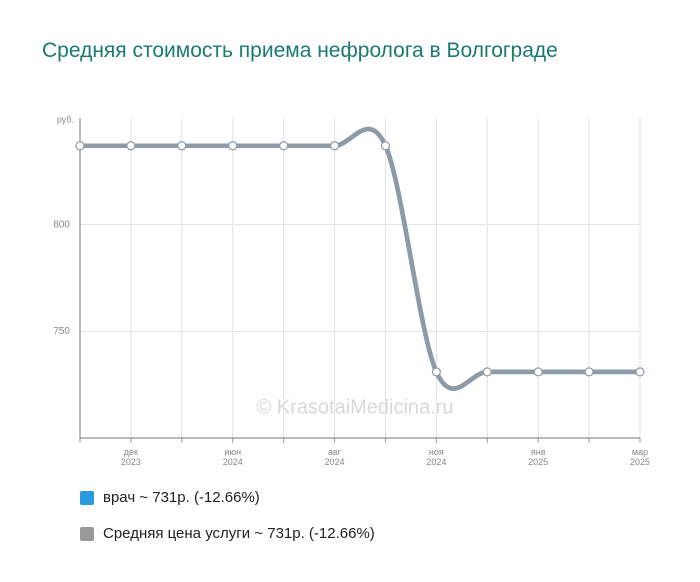 The image size is (700, 582). Describe the element at coordinates (232, 457) in the screenshot. I see `x-tick-label: июн 2024` at that location.